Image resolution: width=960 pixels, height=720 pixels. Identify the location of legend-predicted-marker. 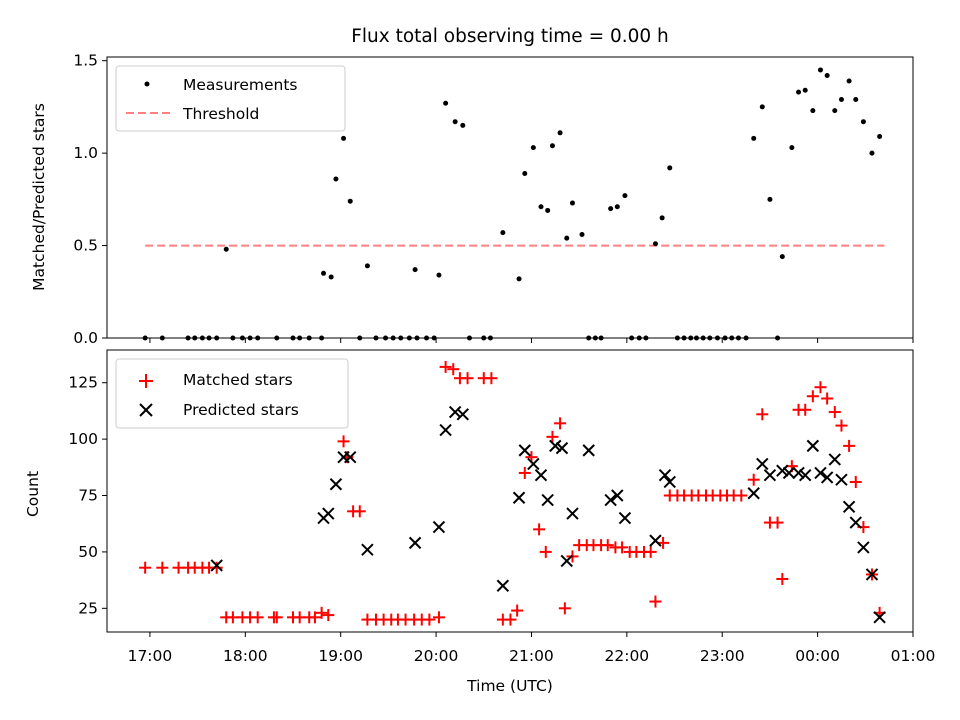
(146, 410).